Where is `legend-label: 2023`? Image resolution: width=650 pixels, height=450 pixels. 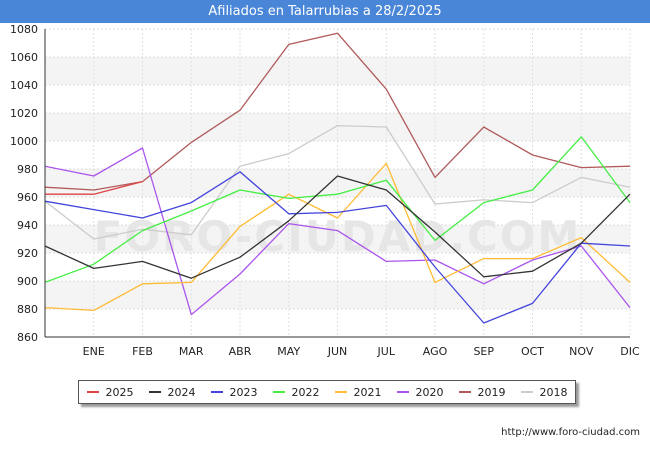
legend-label: 2023 is located at coordinates (243, 392).